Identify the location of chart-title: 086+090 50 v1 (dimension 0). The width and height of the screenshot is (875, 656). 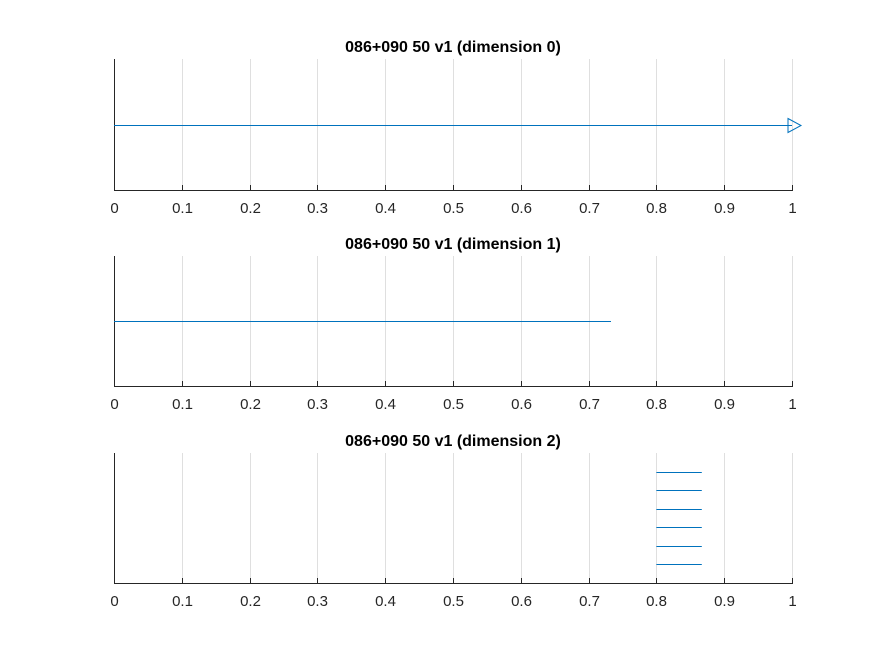
(453, 47).